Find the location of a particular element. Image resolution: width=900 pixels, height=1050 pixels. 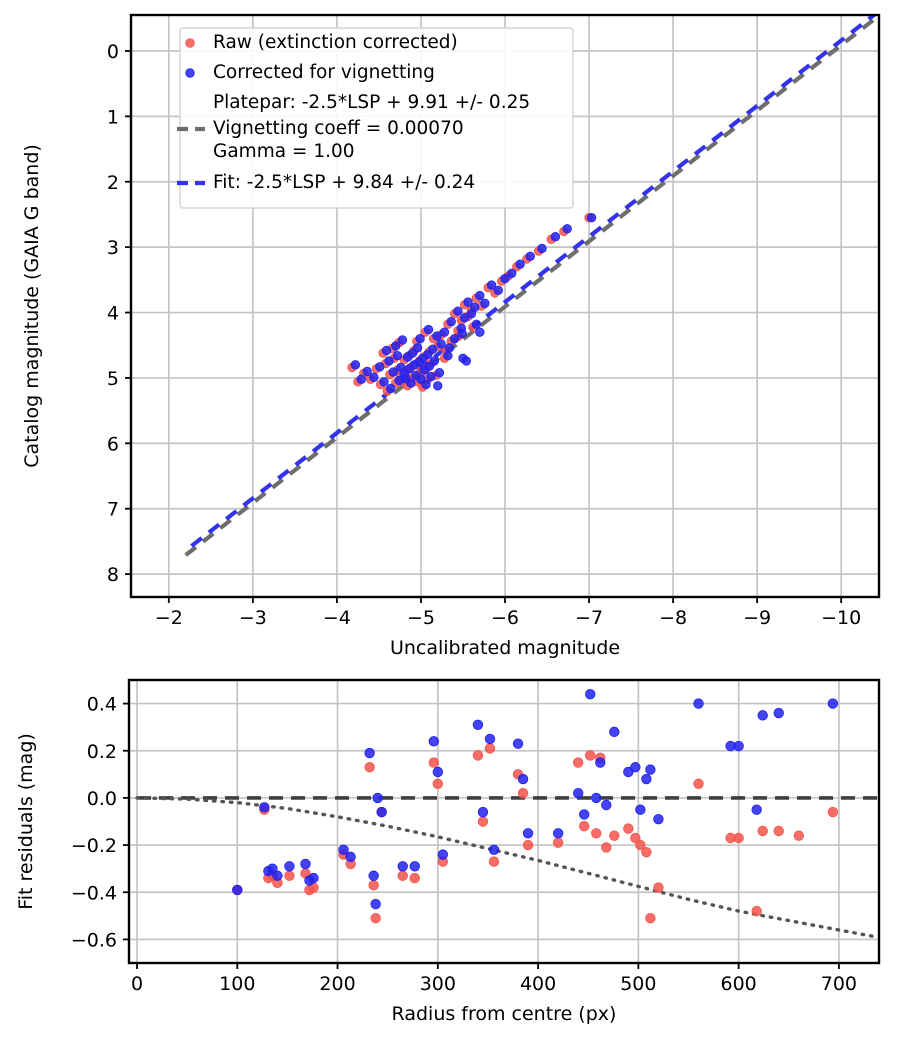

y-tick-label: 3 is located at coordinates (113, 248).